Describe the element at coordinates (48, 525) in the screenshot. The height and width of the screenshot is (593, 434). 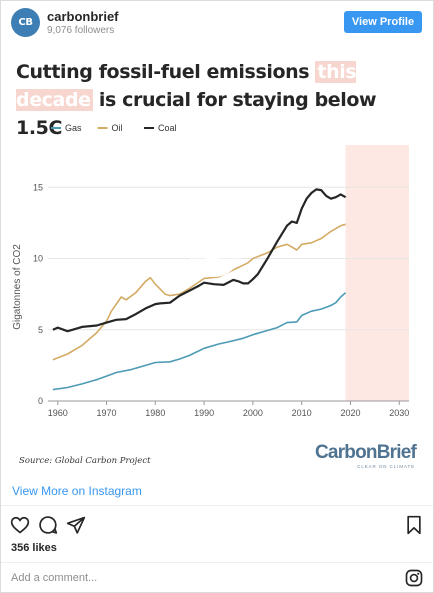
I see `comment-icon` at that location.